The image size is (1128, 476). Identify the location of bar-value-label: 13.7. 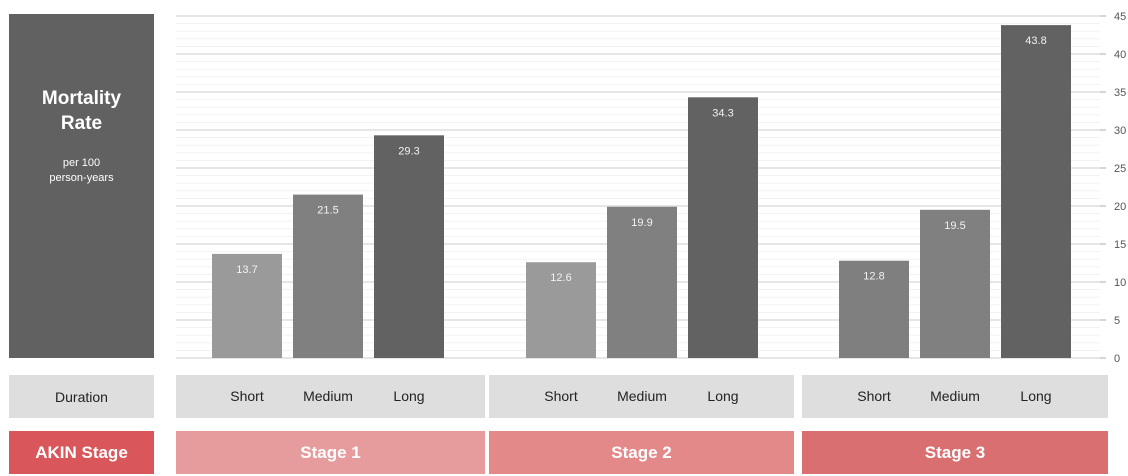
(246, 270).